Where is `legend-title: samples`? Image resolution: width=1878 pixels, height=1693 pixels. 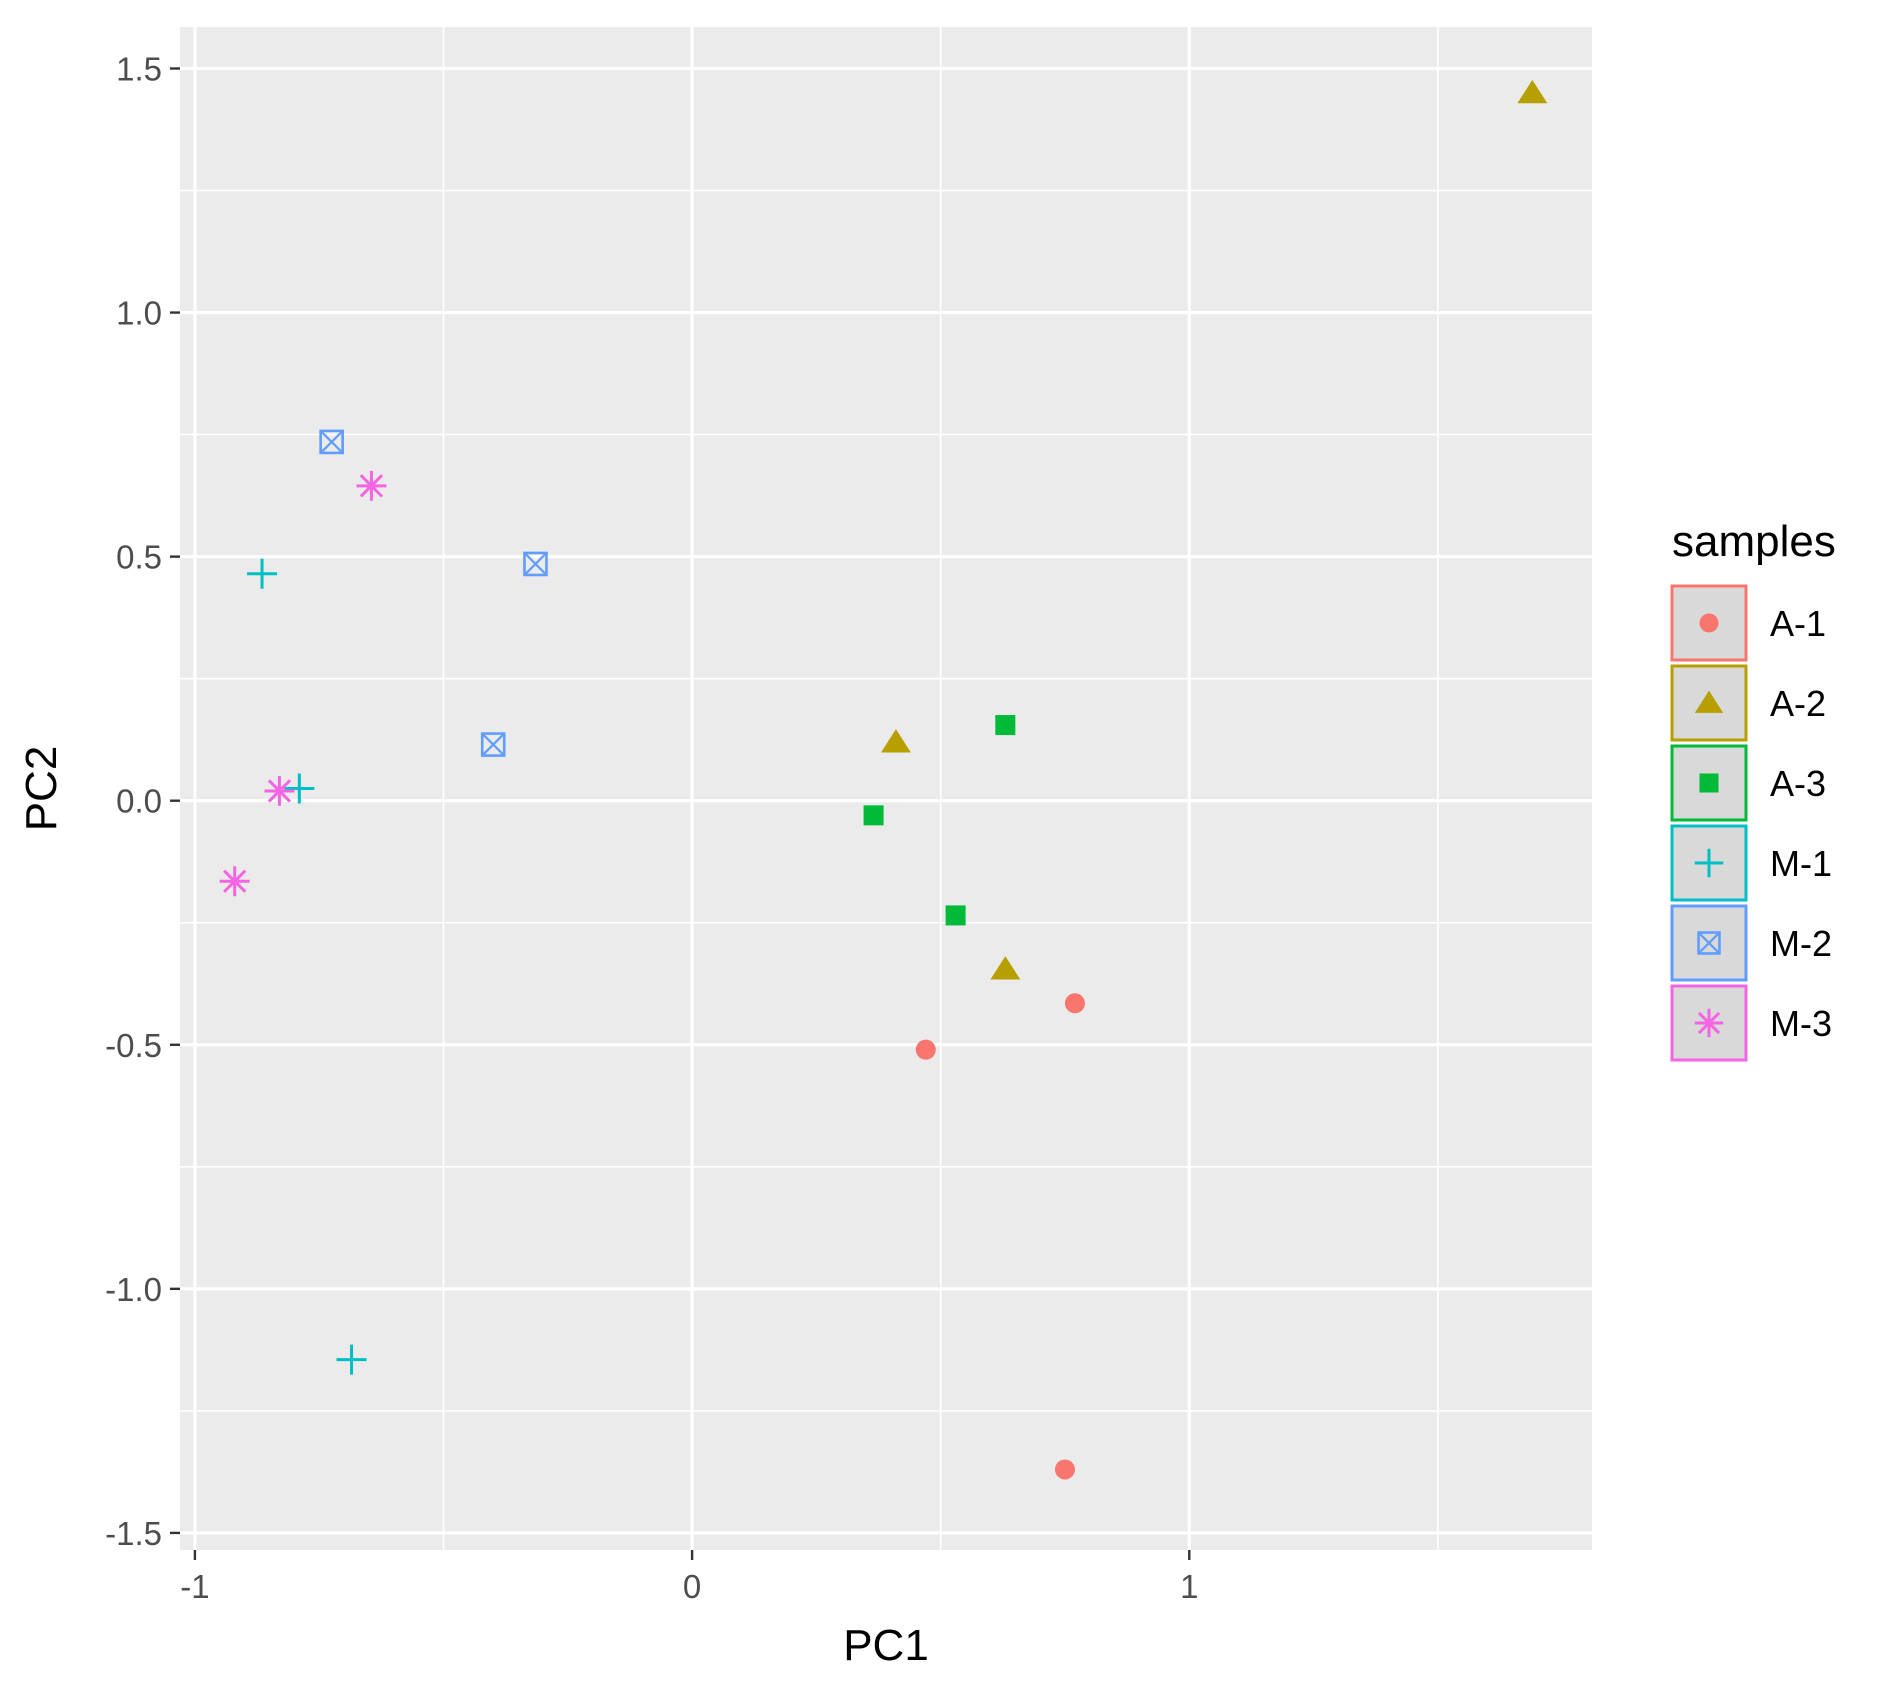
legend-title: samples is located at coordinates (1754, 541).